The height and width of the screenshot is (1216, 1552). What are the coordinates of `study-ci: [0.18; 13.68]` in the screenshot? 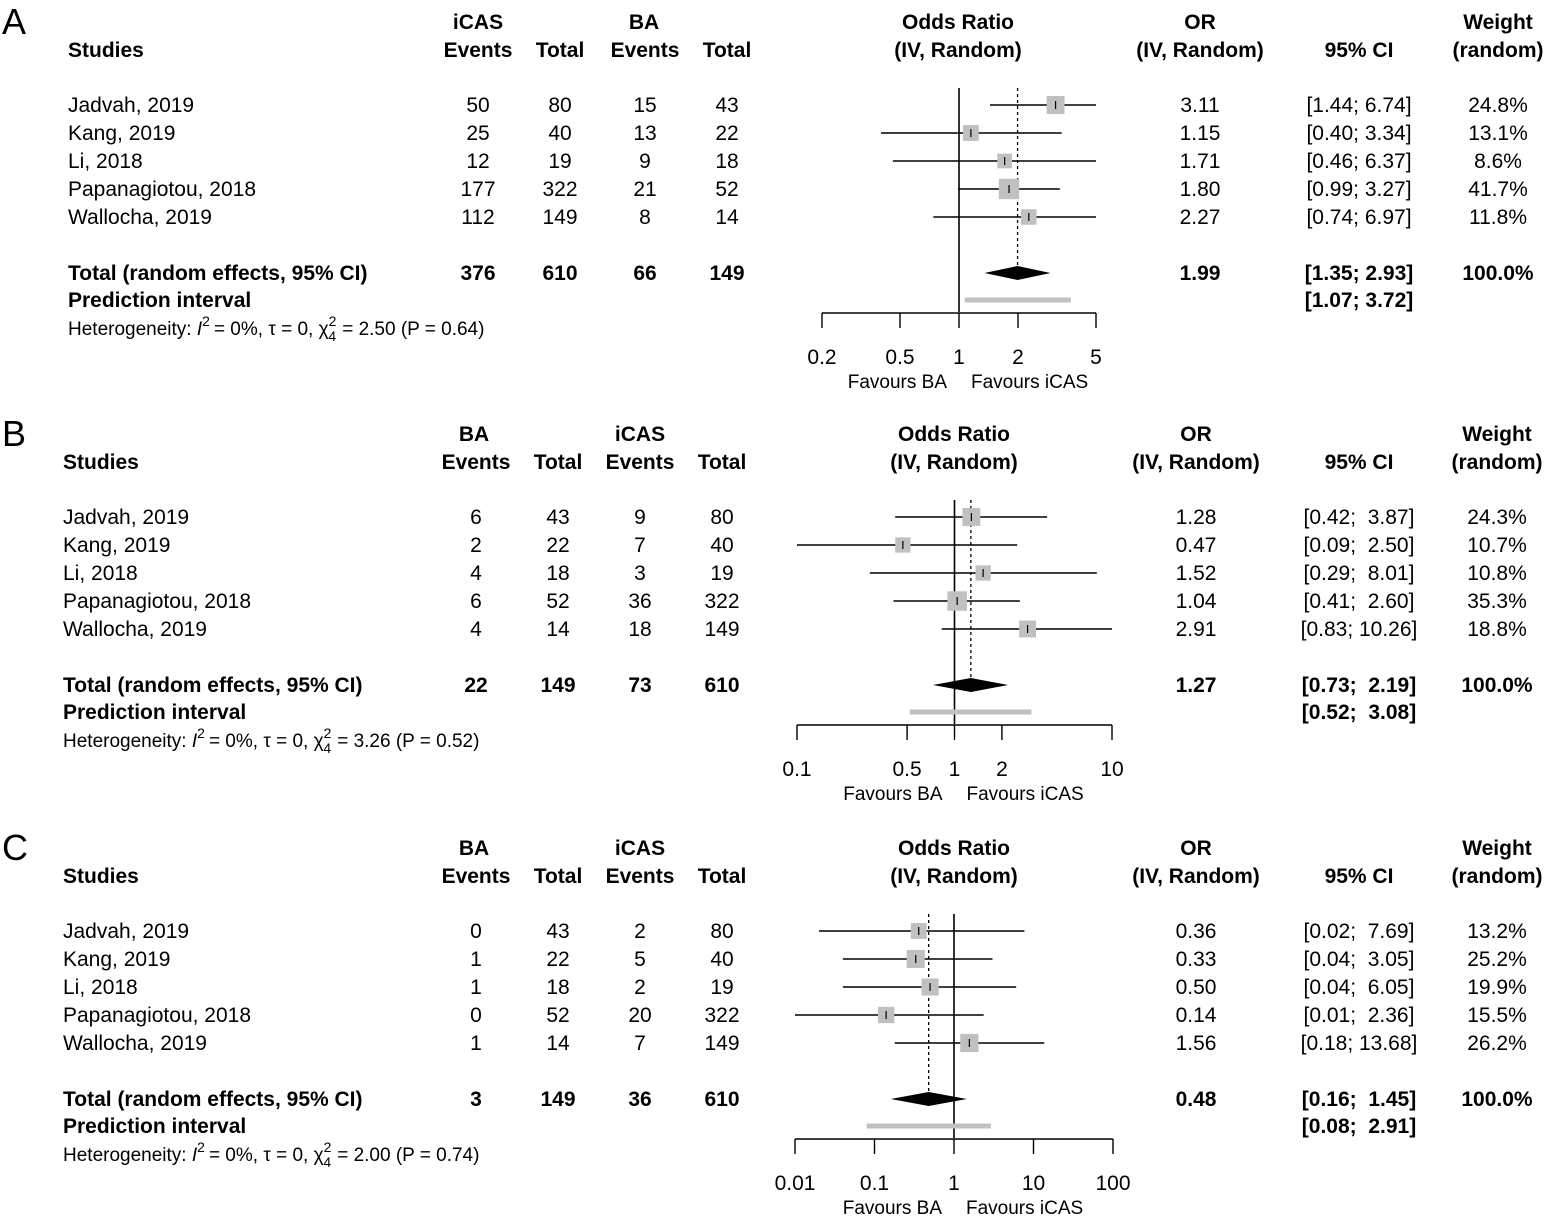 It's located at (1359, 1043).